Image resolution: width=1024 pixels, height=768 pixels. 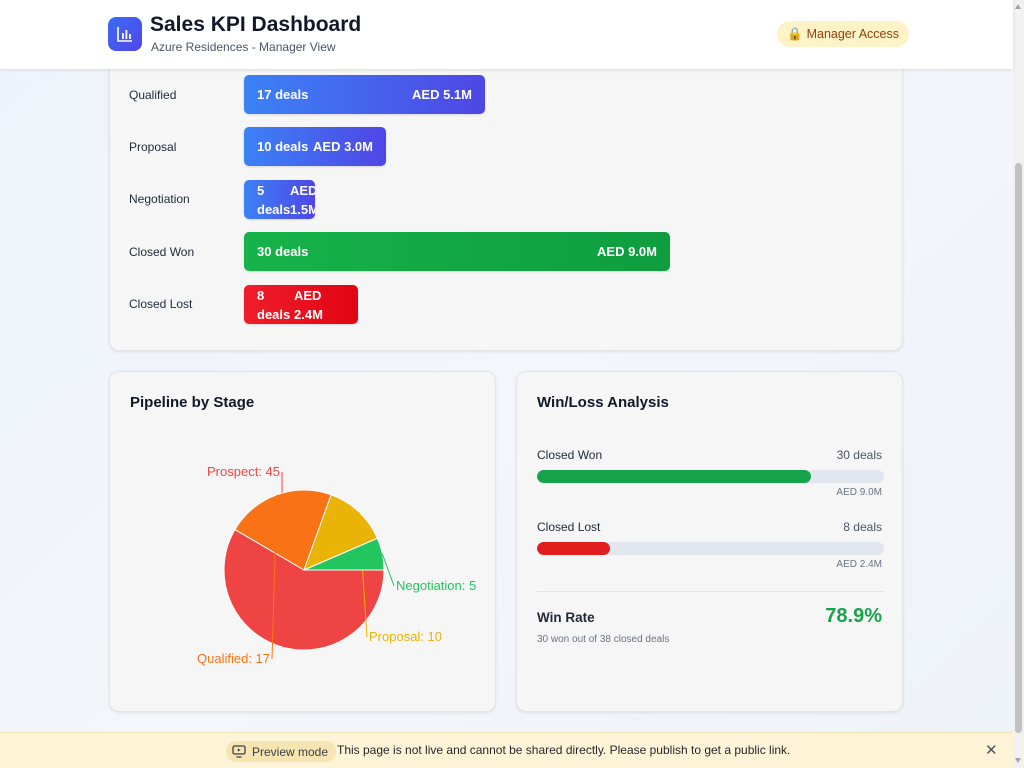 What do you see at coordinates (302, 200) in the screenshot?
I see `funnel-bar-amount: AED 1.5M` at bounding box center [302, 200].